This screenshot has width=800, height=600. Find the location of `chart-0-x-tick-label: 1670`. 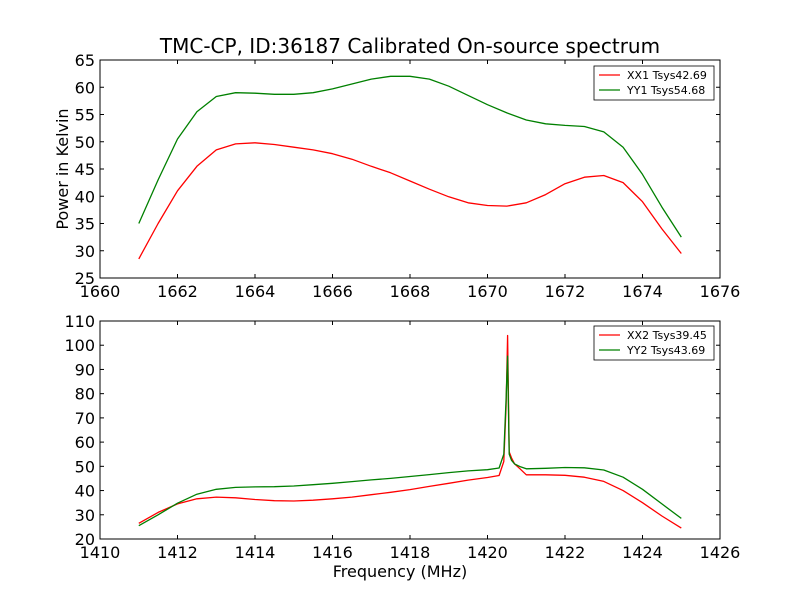

chart-0-x-tick-label: 1670 is located at coordinates (487, 291).